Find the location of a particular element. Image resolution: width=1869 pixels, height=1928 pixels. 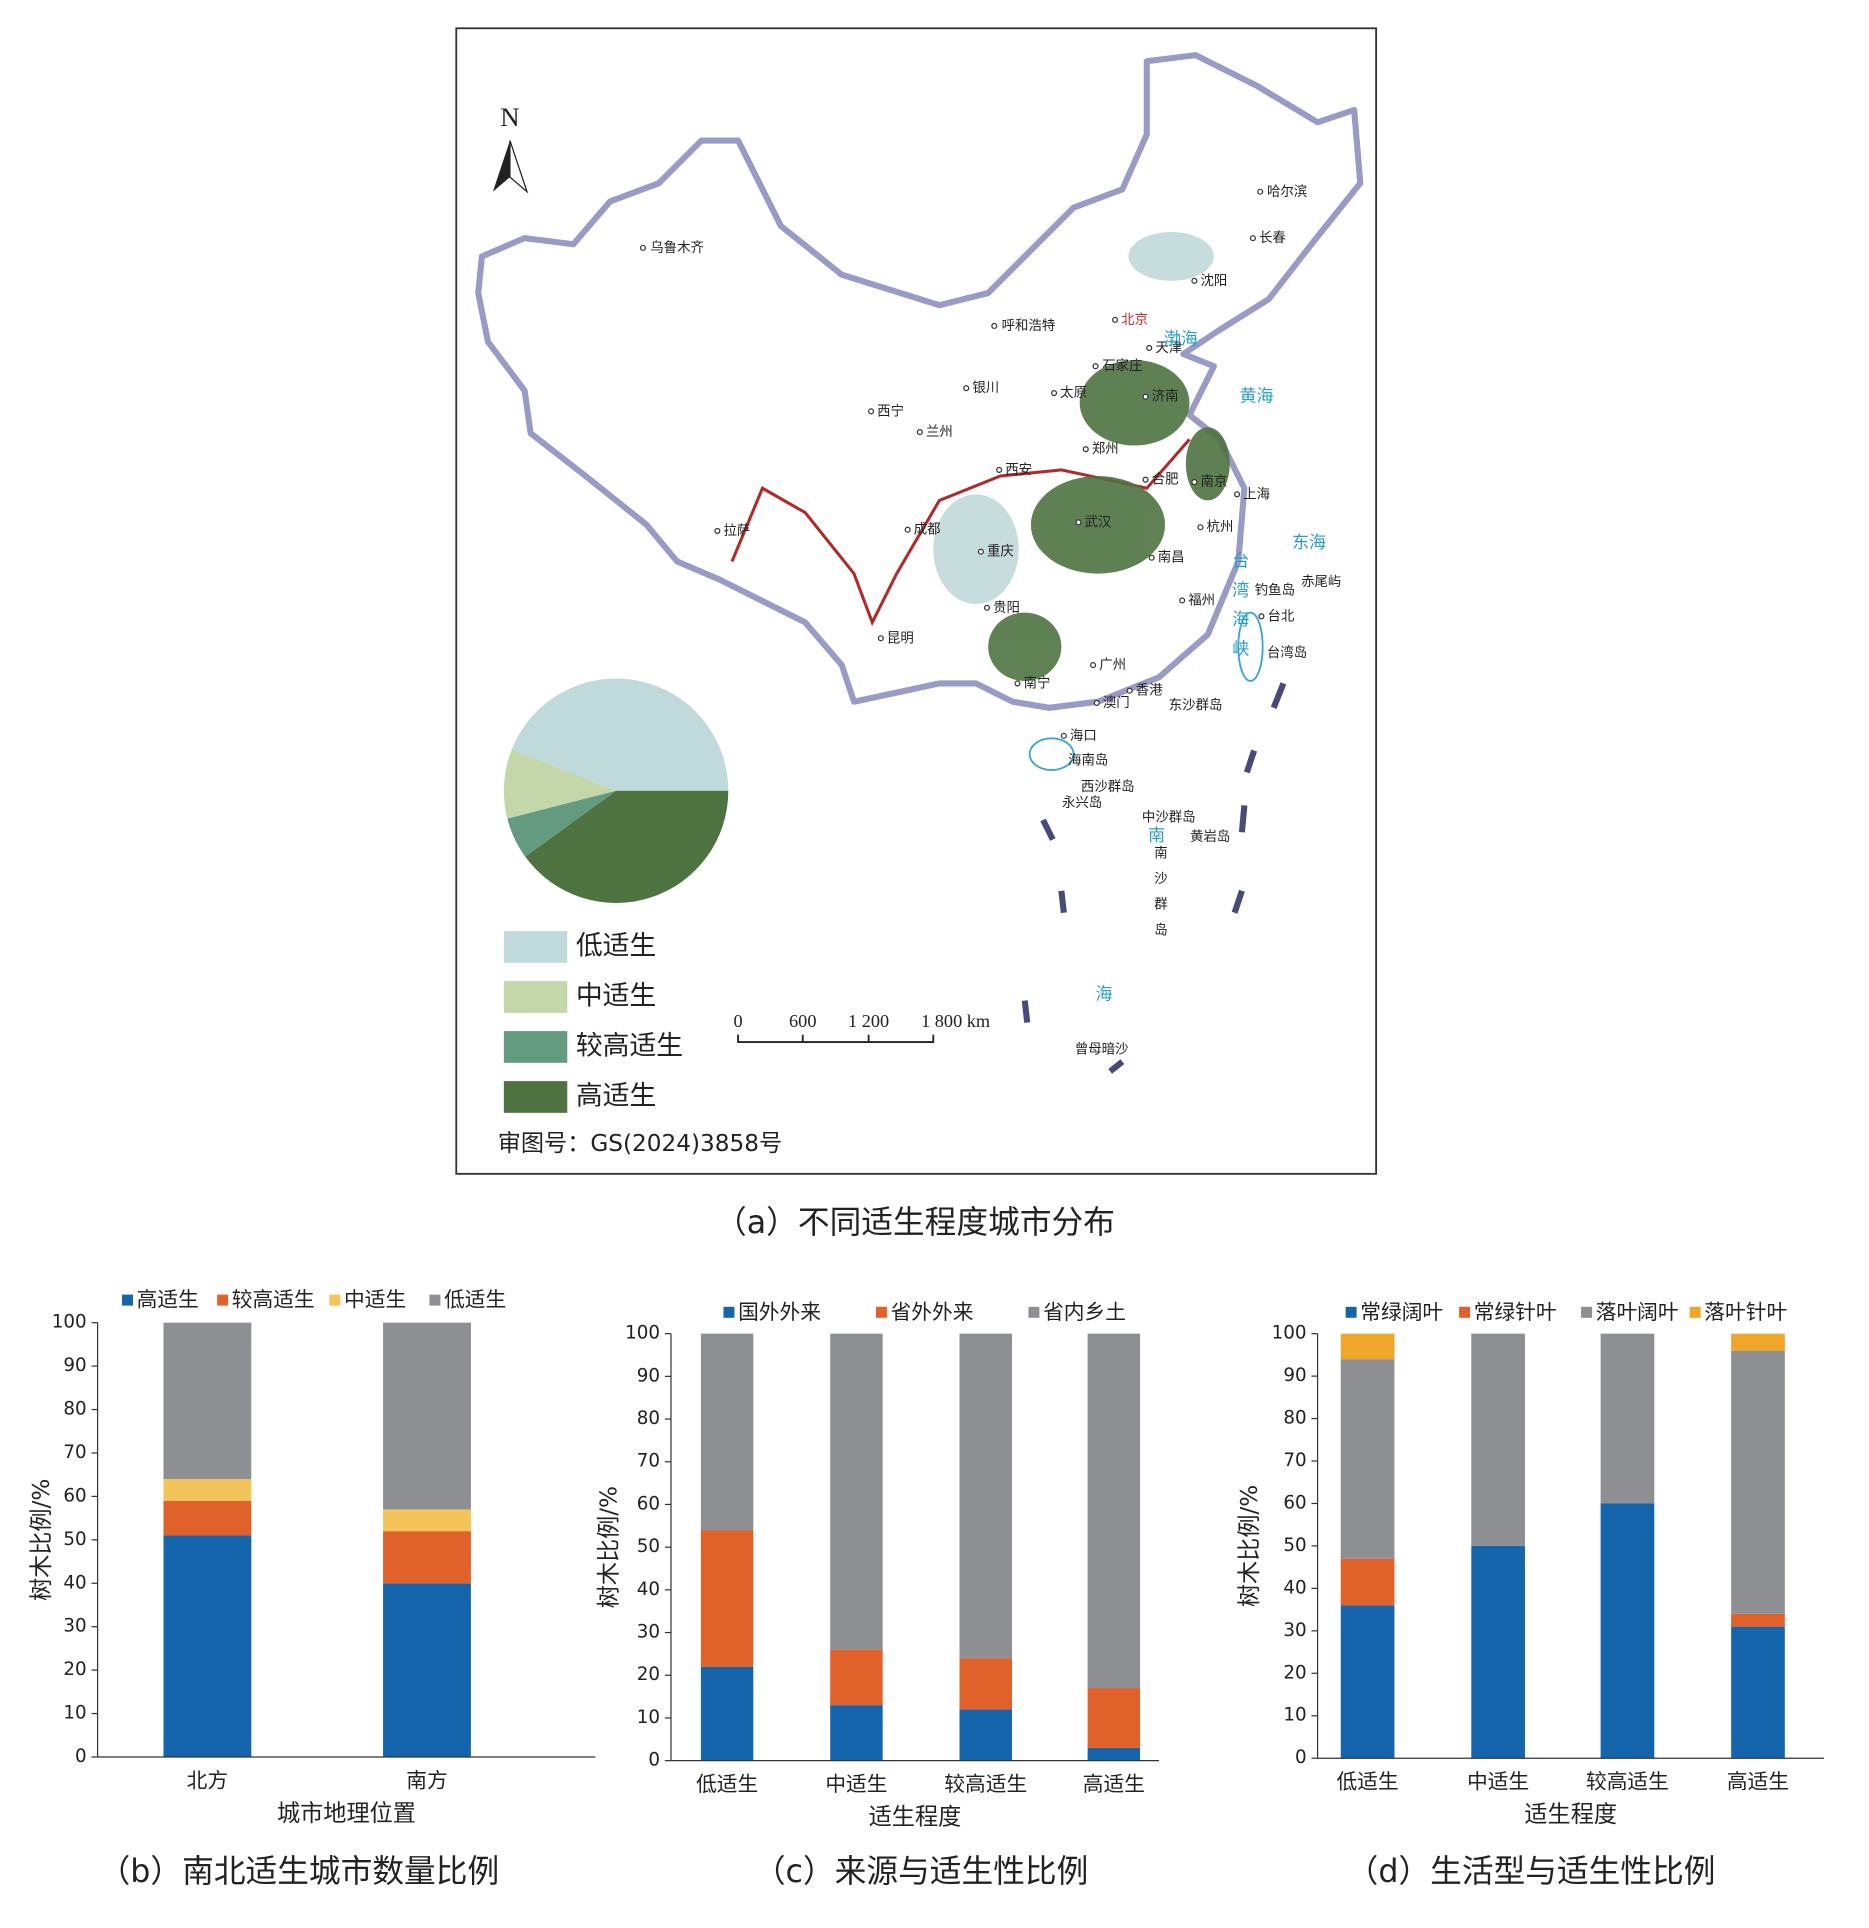

x-tick-label: 较高适生 is located at coordinates (985, 1784).